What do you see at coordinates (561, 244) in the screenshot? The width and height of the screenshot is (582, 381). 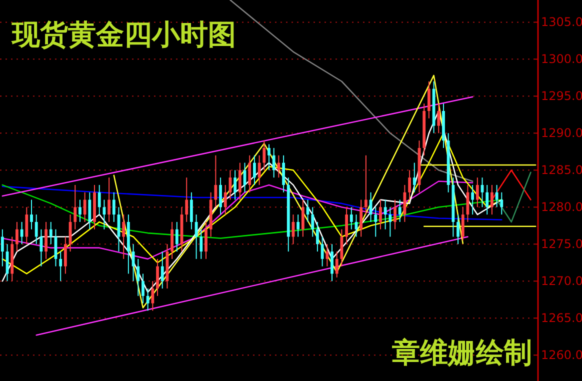 I see `y-tick-label: 1275.0` at bounding box center [561, 244].